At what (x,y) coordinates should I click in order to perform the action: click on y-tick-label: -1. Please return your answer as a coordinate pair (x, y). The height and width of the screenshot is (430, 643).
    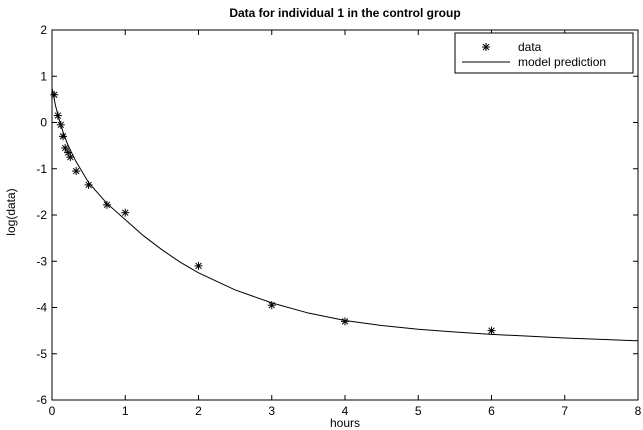
    Looking at the image, I should click on (41, 169).